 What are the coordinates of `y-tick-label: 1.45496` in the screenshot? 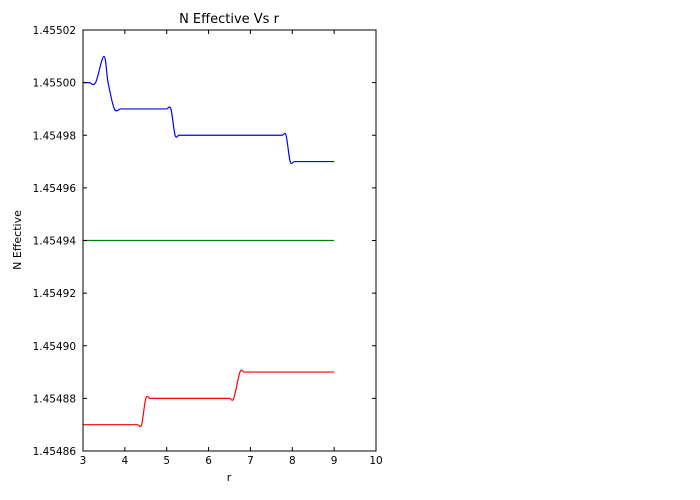 It's located at (55, 189).